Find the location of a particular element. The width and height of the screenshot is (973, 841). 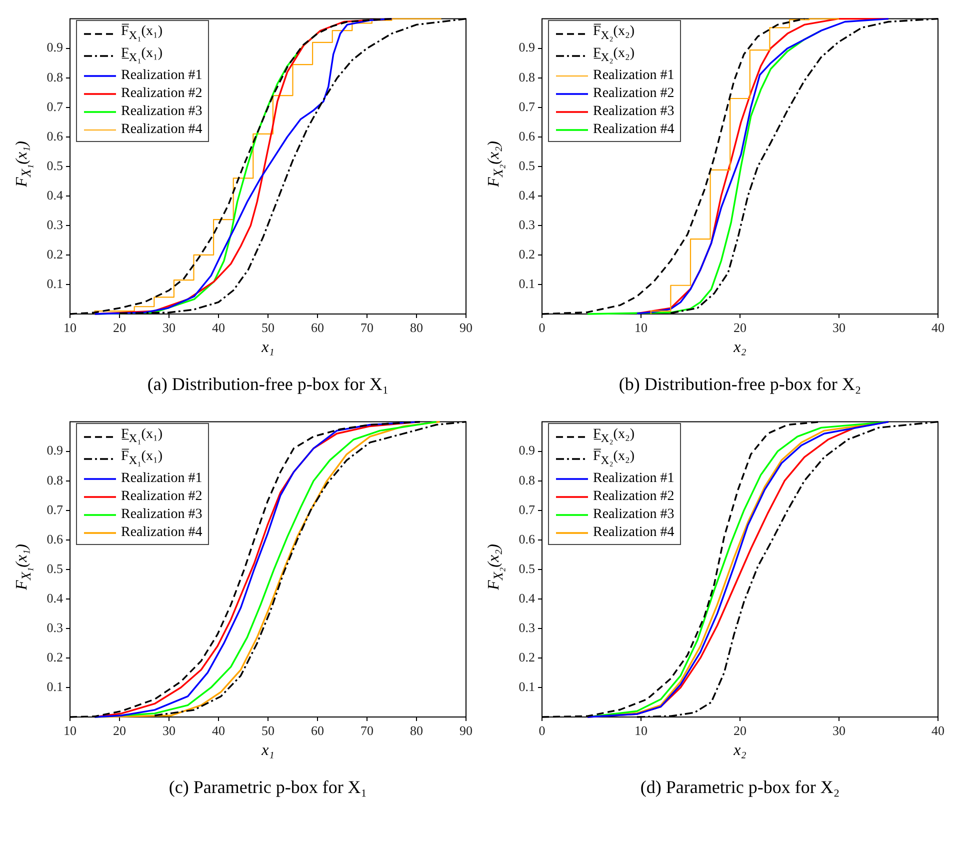

text: (c) Parametric p-box for X₁ is located at coordinates (268, 787).